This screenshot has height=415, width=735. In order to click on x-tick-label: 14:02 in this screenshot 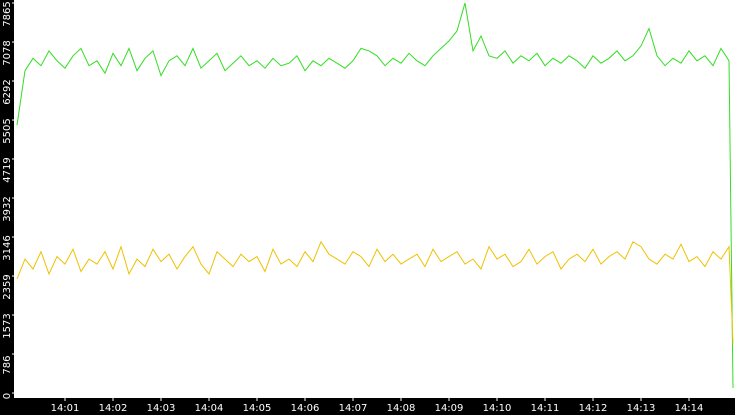, I will do `click(113, 408)`.